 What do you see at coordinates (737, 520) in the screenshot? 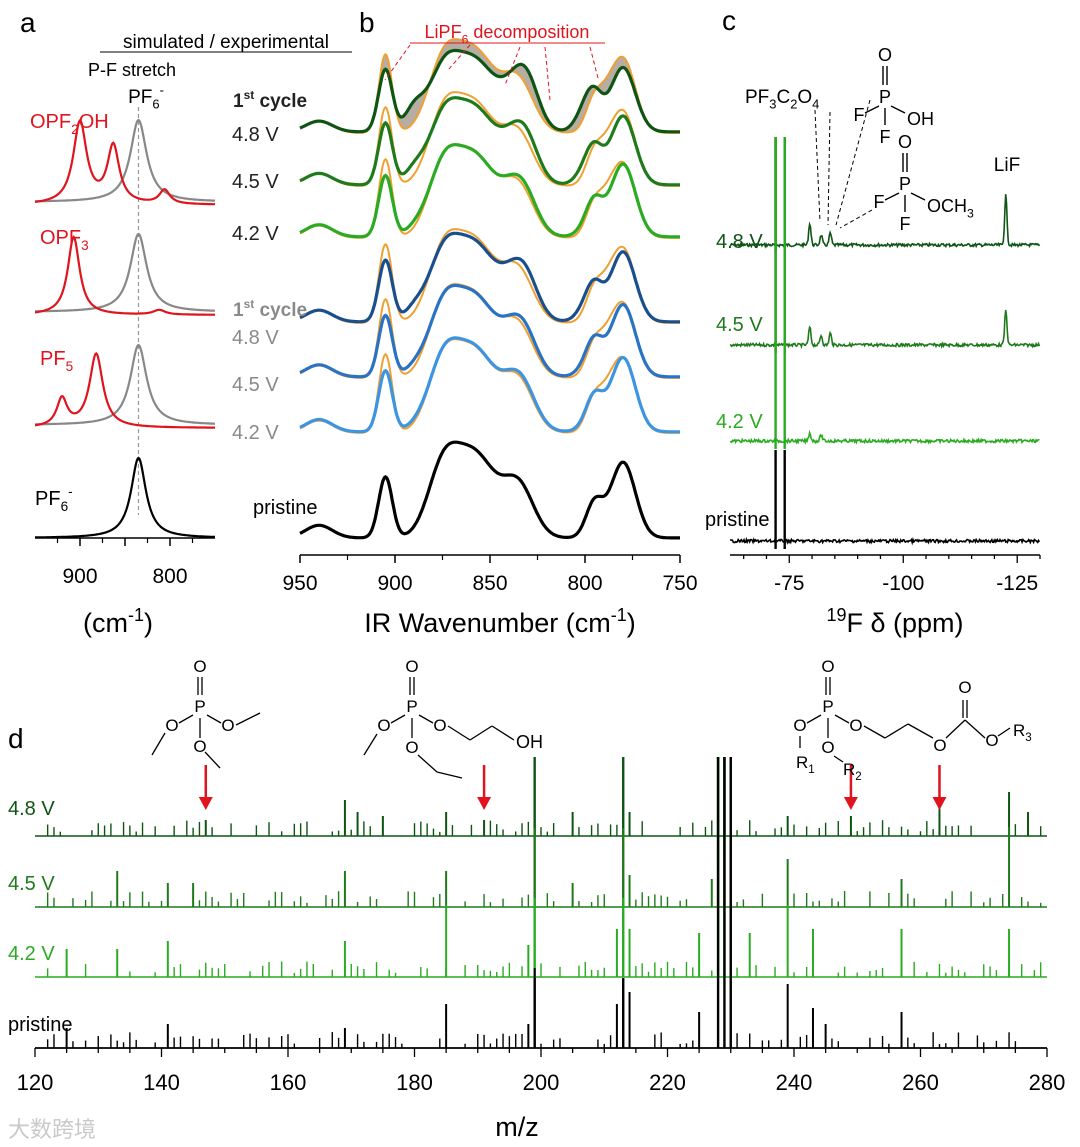
I see `series-label: pristine` at bounding box center [737, 520].